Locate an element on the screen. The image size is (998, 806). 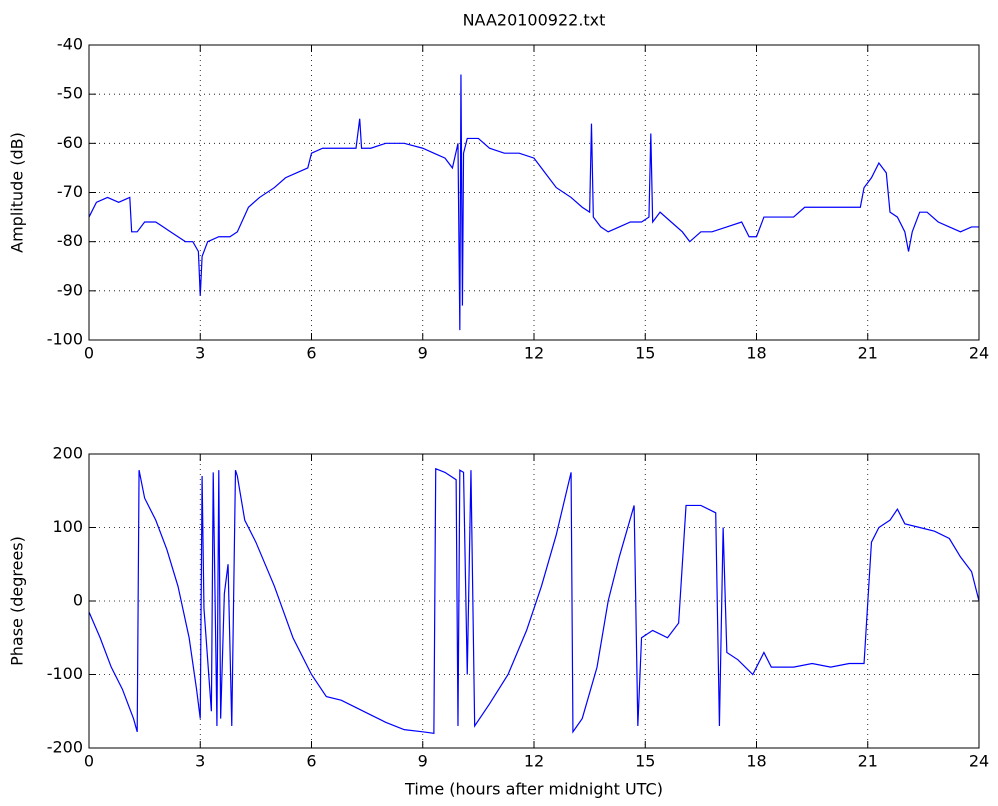
chart-title: NAA20100922.txt is located at coordinates (534, 20).